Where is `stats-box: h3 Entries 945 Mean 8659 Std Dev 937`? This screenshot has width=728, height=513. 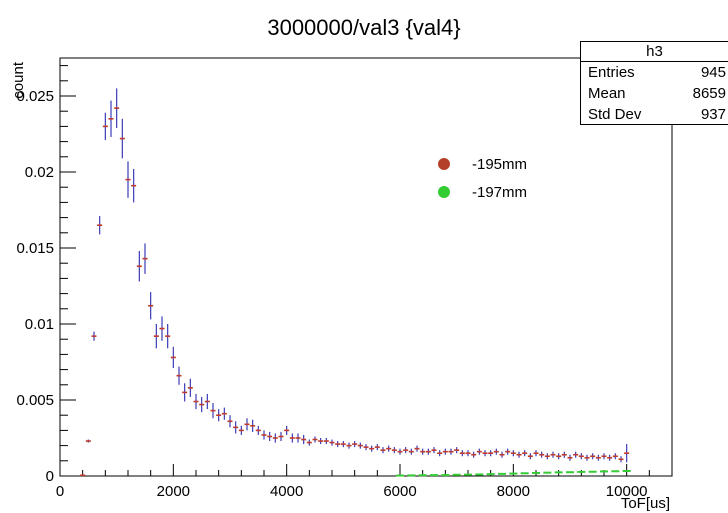
stats-box: h3 Entries 945 Mean 8659 Std Dev 937 is located at coordinates (654, 83).